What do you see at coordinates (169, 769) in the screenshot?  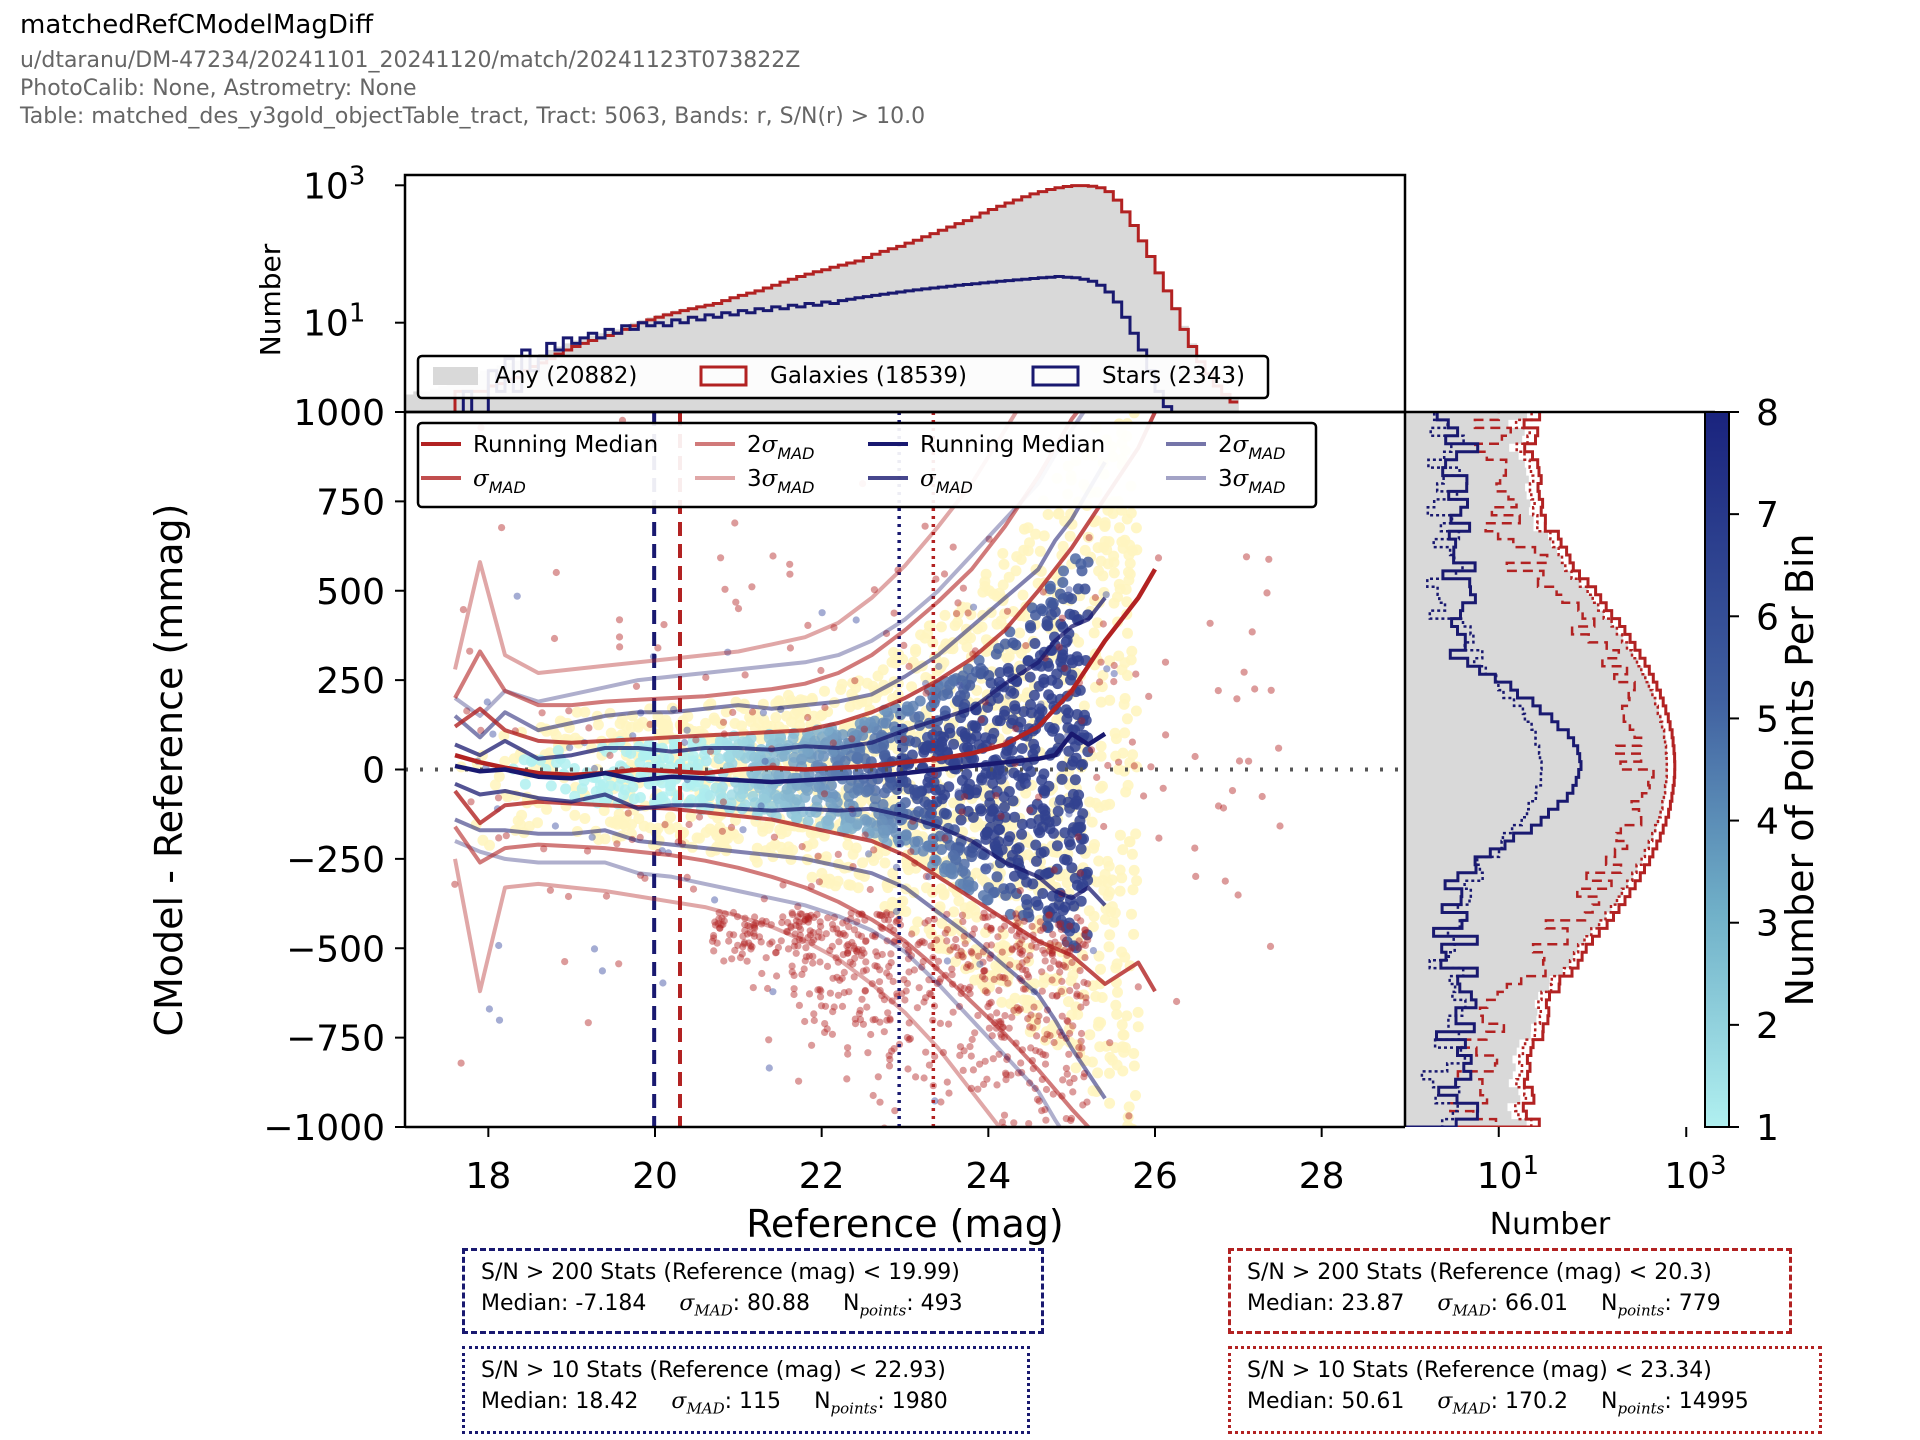 I see `y-axis-label: CModel - Reference (mmag)` at bounding box center [169, 769].